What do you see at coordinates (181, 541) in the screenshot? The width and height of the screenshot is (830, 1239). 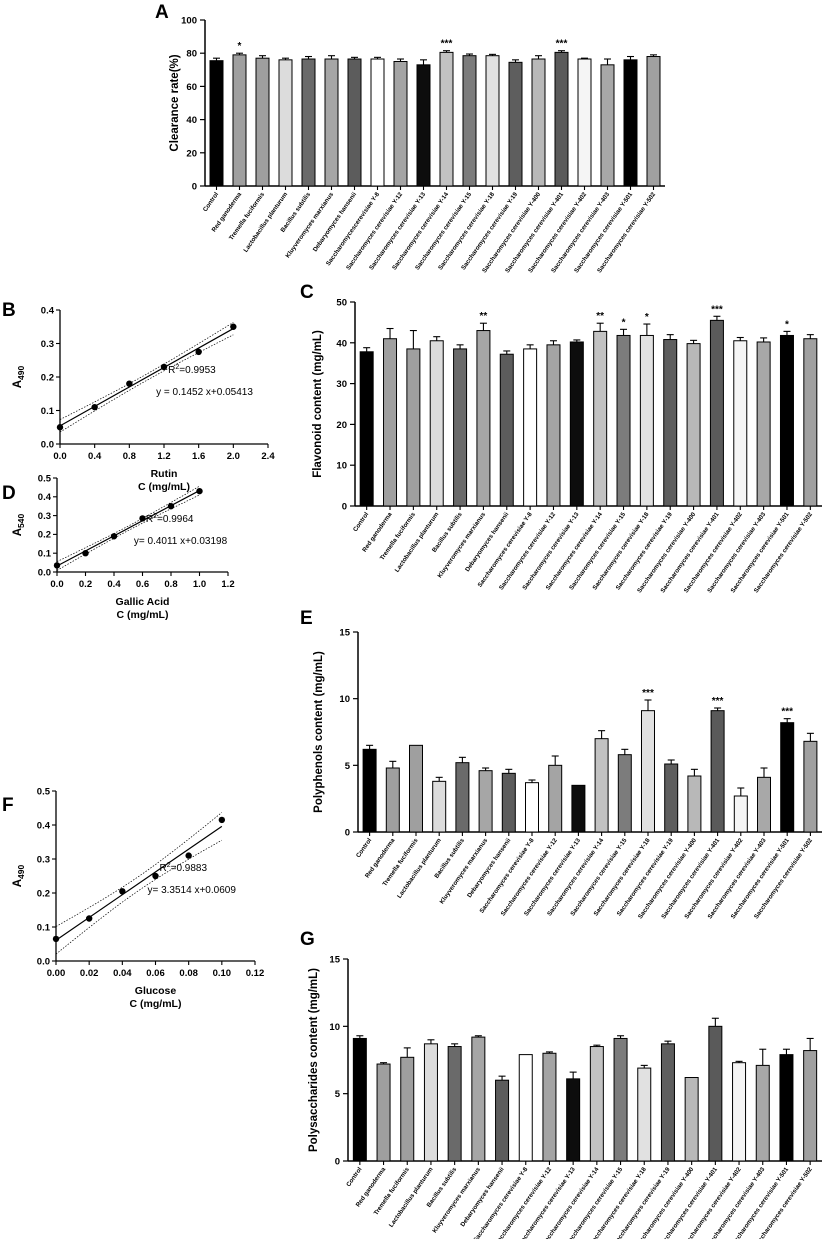 I see `regression-equation: y= 0.4011 x+0.03198` at bounding box center [181, 541].